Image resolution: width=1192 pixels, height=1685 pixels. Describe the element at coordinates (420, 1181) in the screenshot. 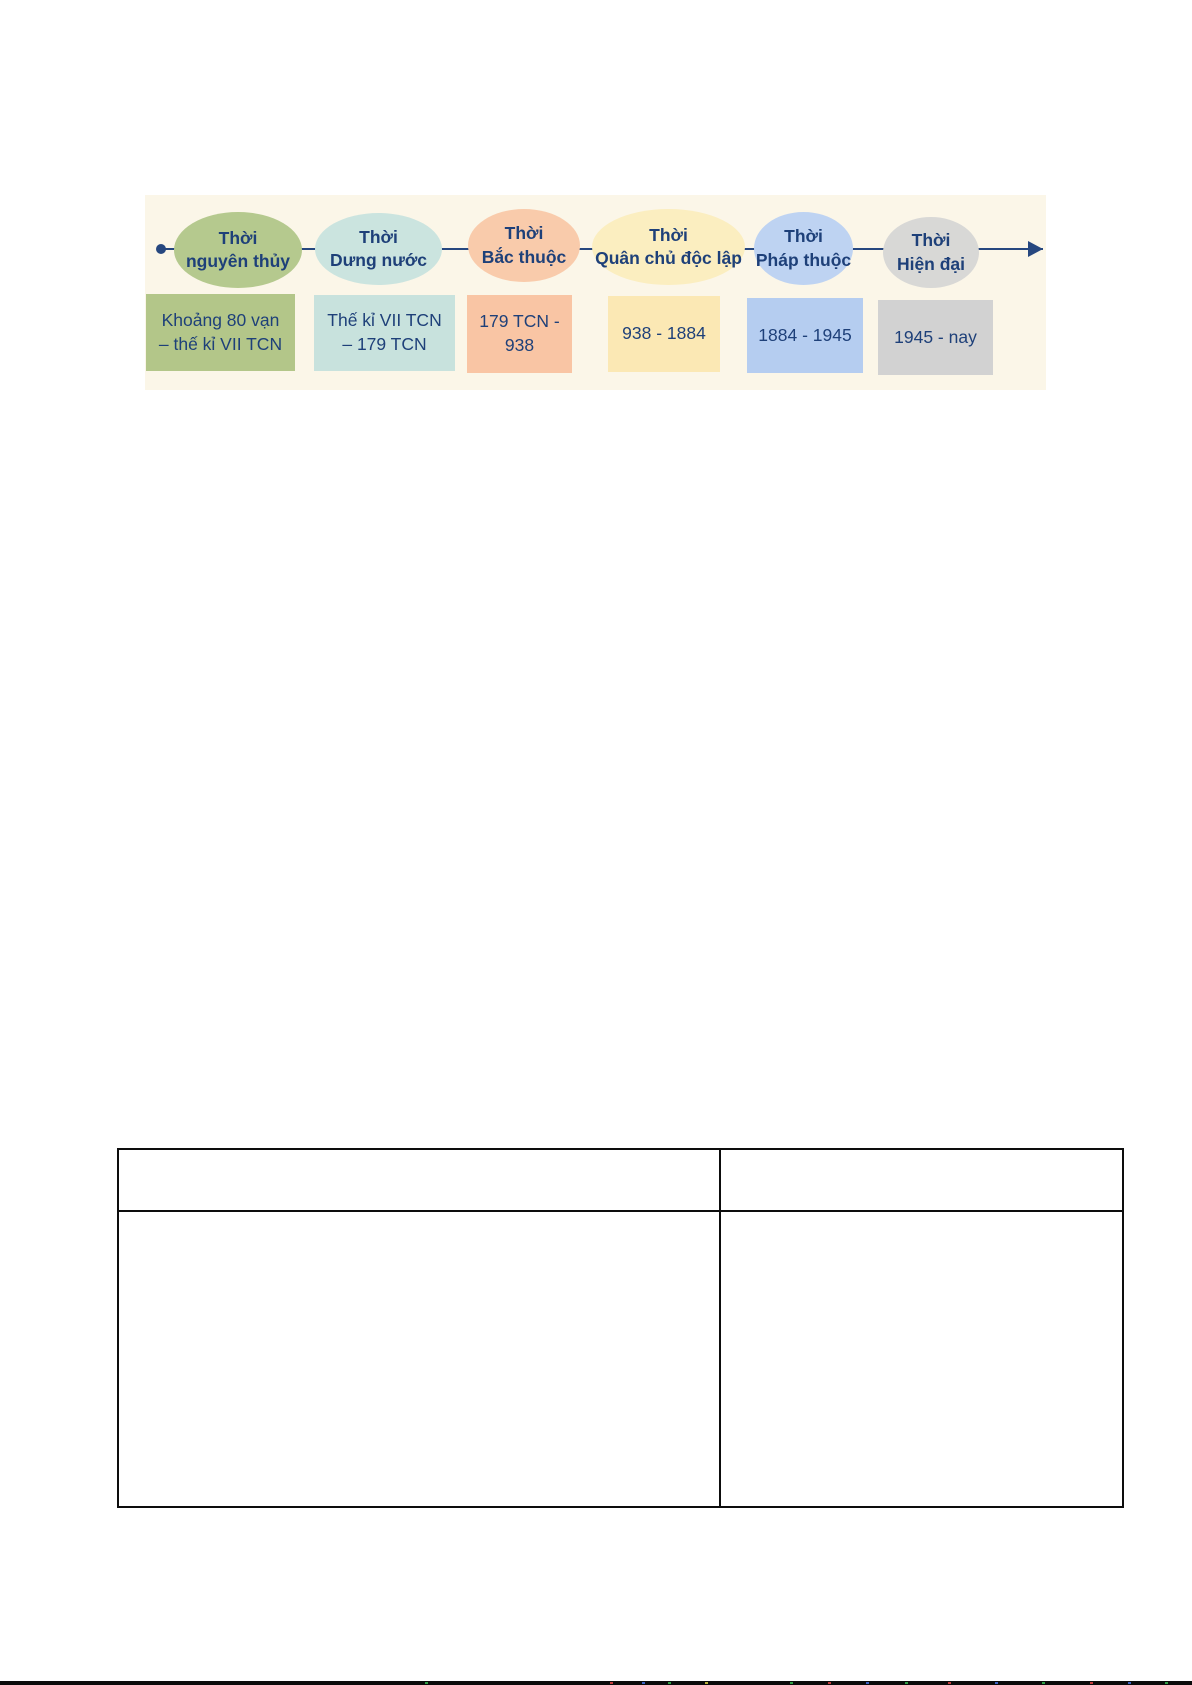

I see `table-header-cell-left` at that location.